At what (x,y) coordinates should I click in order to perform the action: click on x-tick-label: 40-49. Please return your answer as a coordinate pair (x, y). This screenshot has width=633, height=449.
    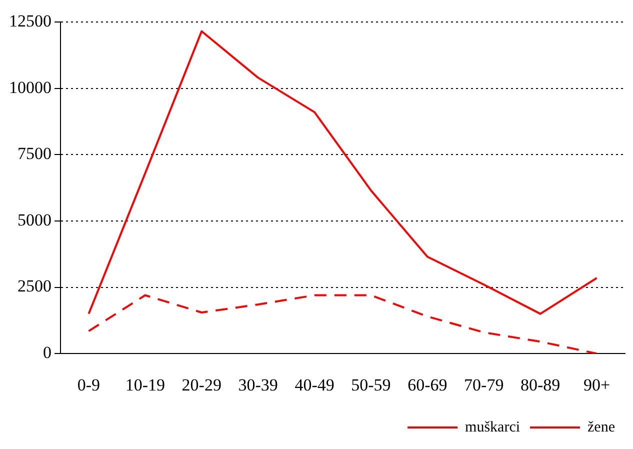
    Looking at the image, I should click on (314, 384).